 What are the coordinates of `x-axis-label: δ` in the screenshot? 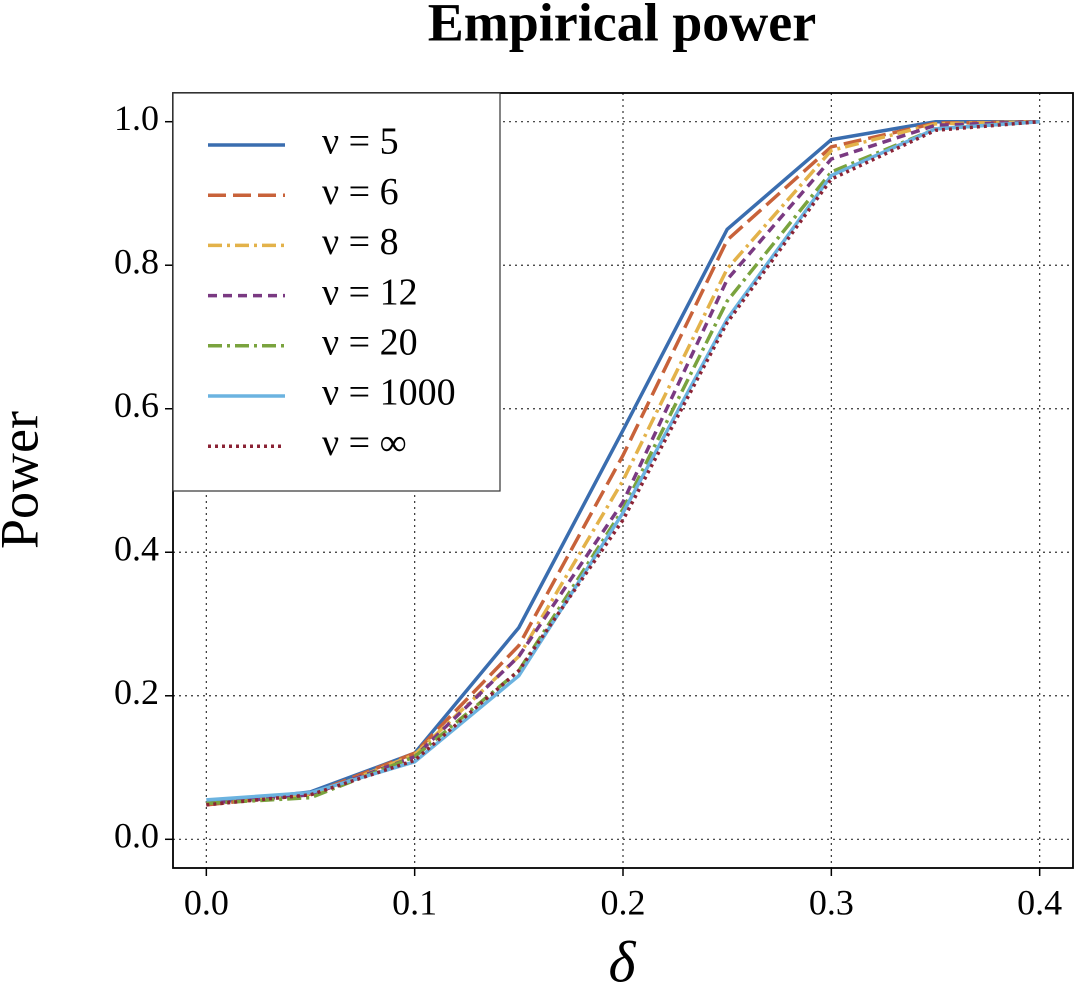 It's located at (623, 959).